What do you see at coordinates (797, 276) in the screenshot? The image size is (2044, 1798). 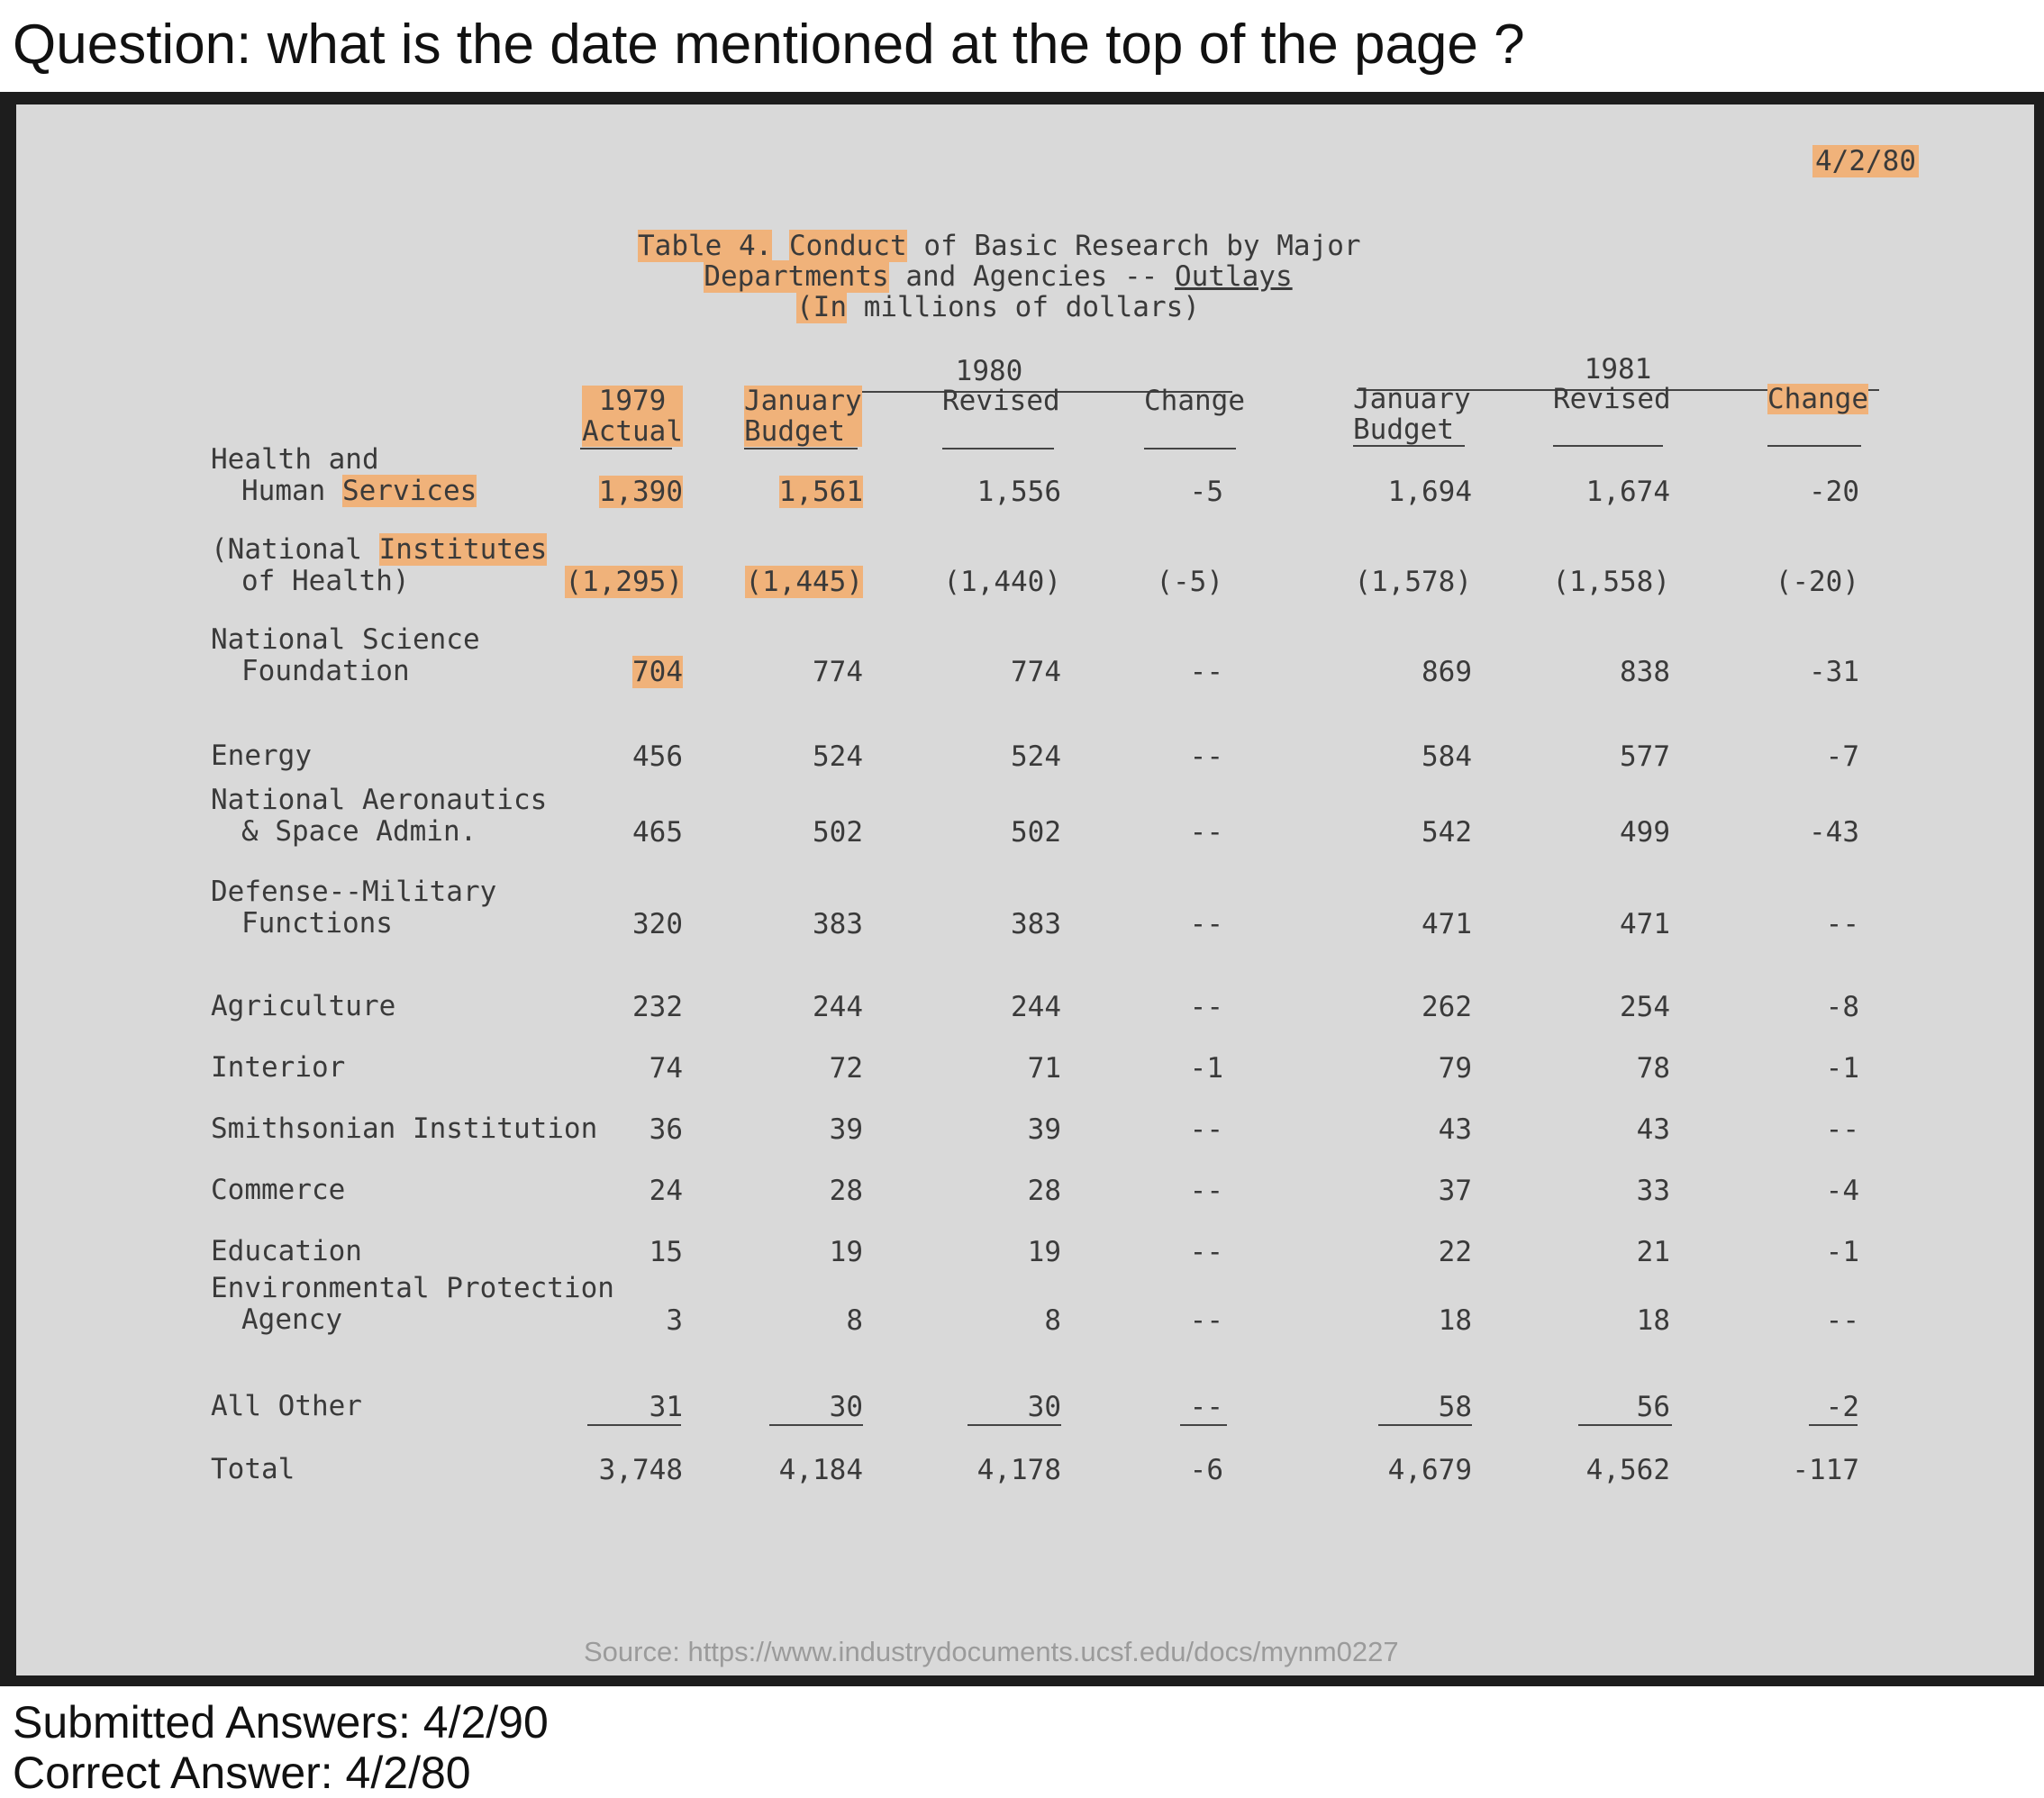 I see `caption-word-departments: Departments` at bounding box center [797, 276].